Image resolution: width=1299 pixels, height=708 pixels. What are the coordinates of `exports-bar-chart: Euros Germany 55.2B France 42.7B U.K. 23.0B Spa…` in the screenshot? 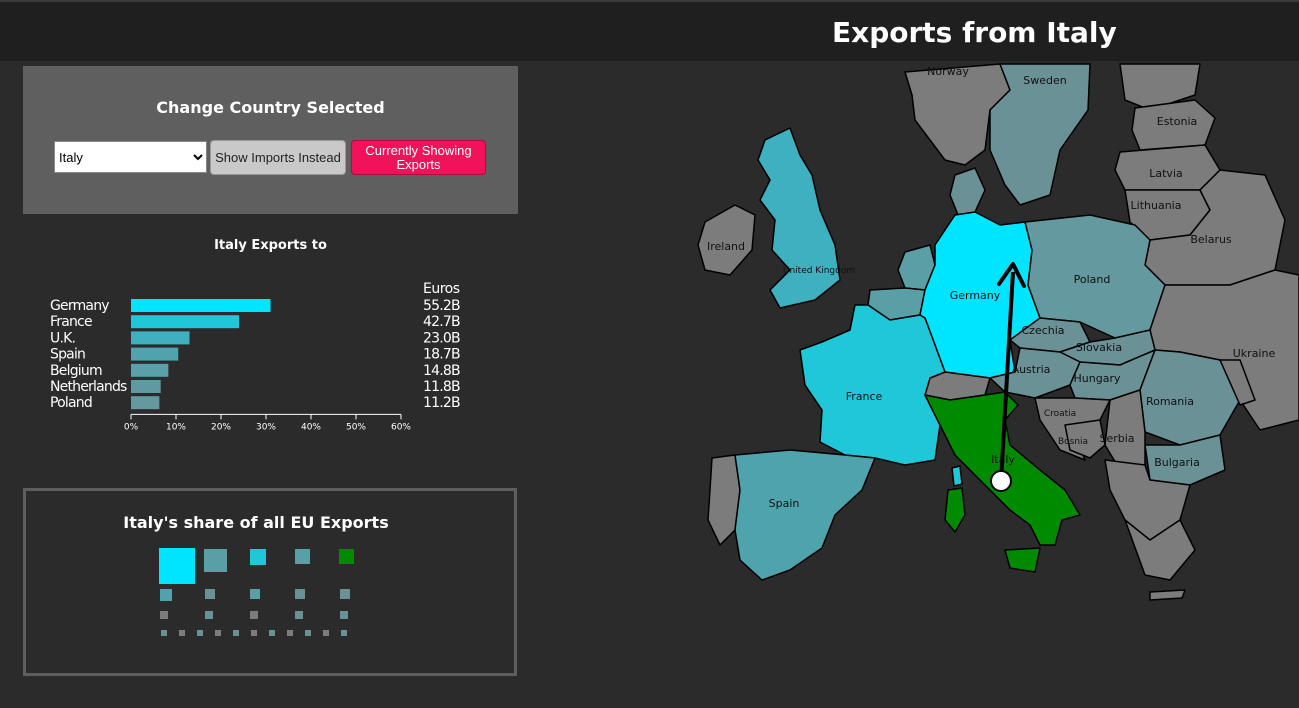 It's located at (255, 356).